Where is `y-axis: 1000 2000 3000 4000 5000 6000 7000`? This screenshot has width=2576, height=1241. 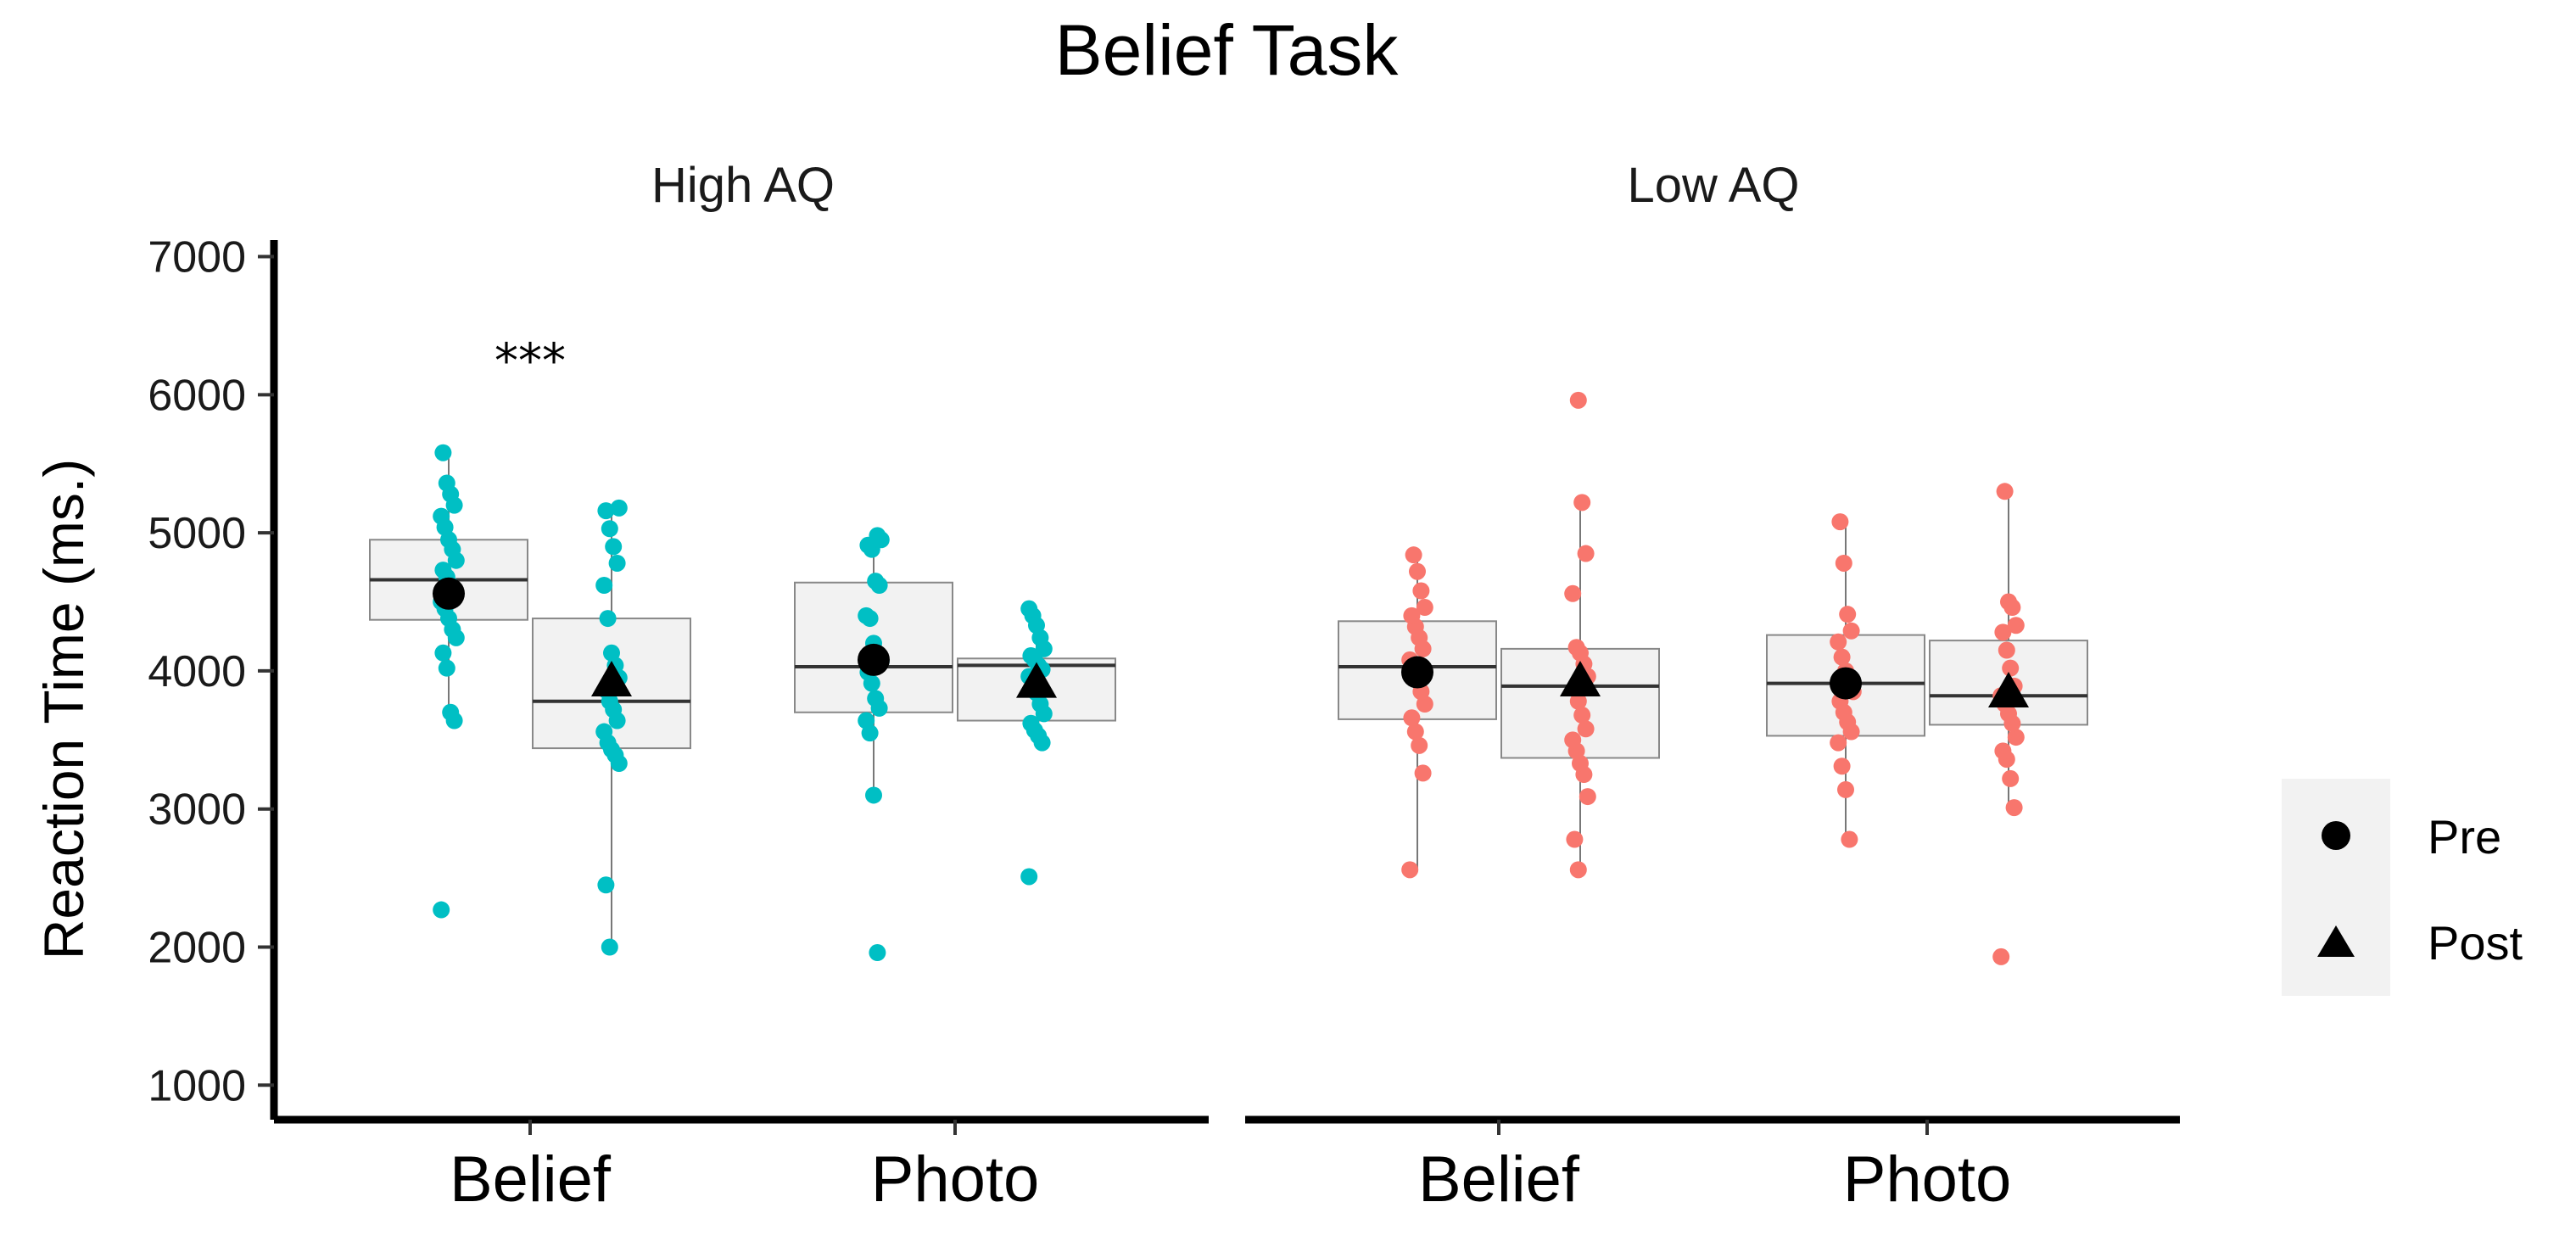
y-axis: 1000 2000 3000 4000 5000 6000 7000 is located at coordinates (213, 677).